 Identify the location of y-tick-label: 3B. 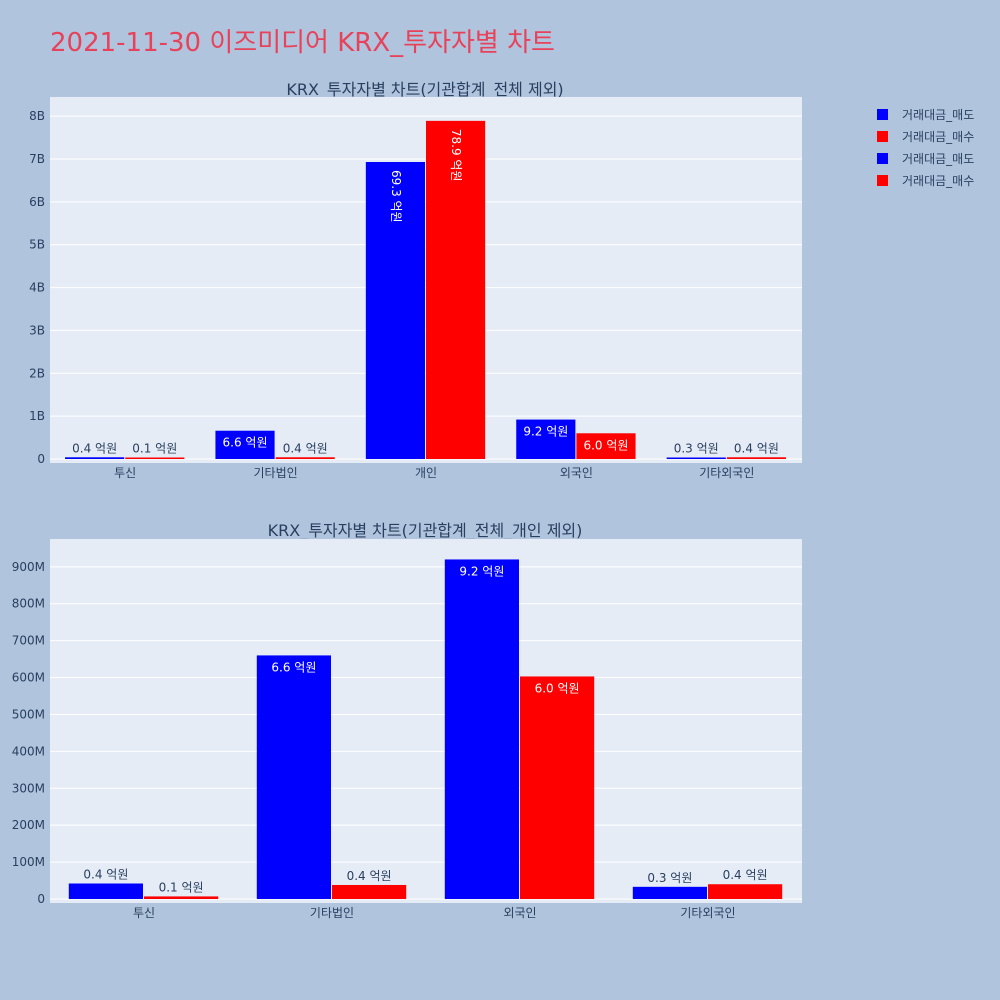
(37, 330).